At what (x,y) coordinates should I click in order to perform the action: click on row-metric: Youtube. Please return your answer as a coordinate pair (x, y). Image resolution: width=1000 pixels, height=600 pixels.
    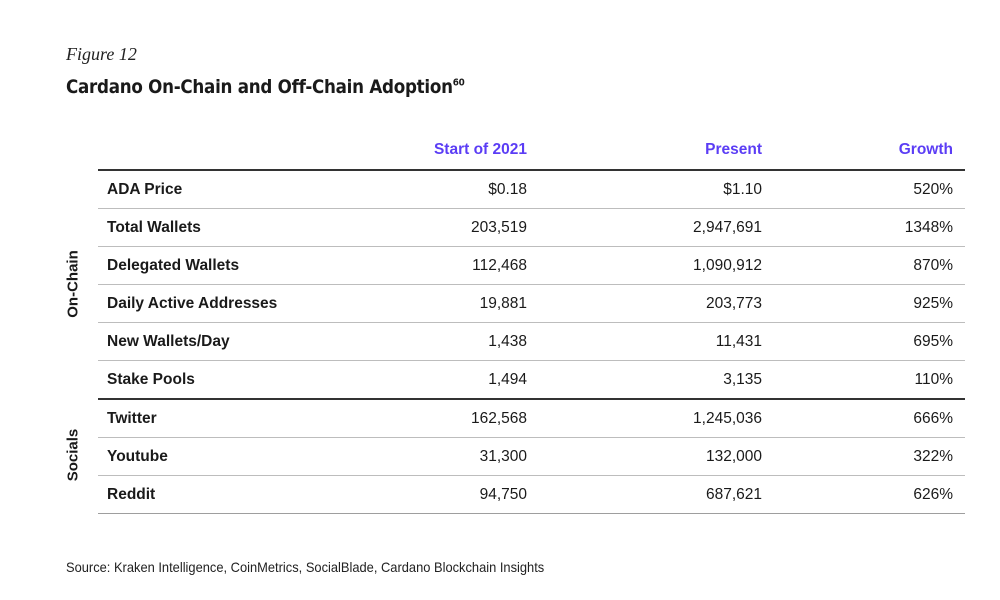
    Looking at the image, I should click on (250, 456).